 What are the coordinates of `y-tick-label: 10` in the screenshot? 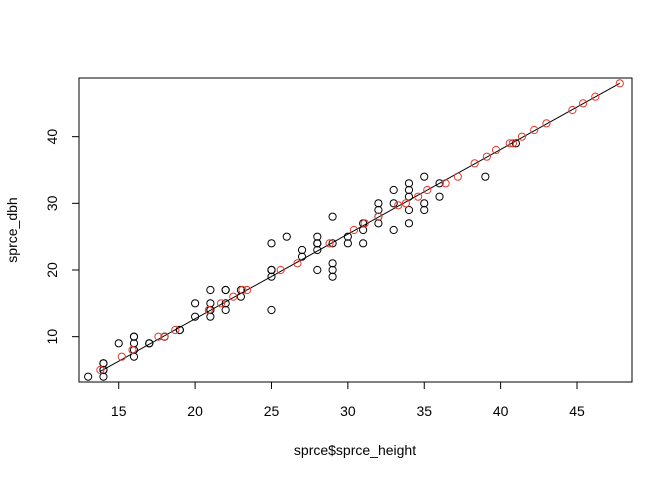 It's located at (52, 337).